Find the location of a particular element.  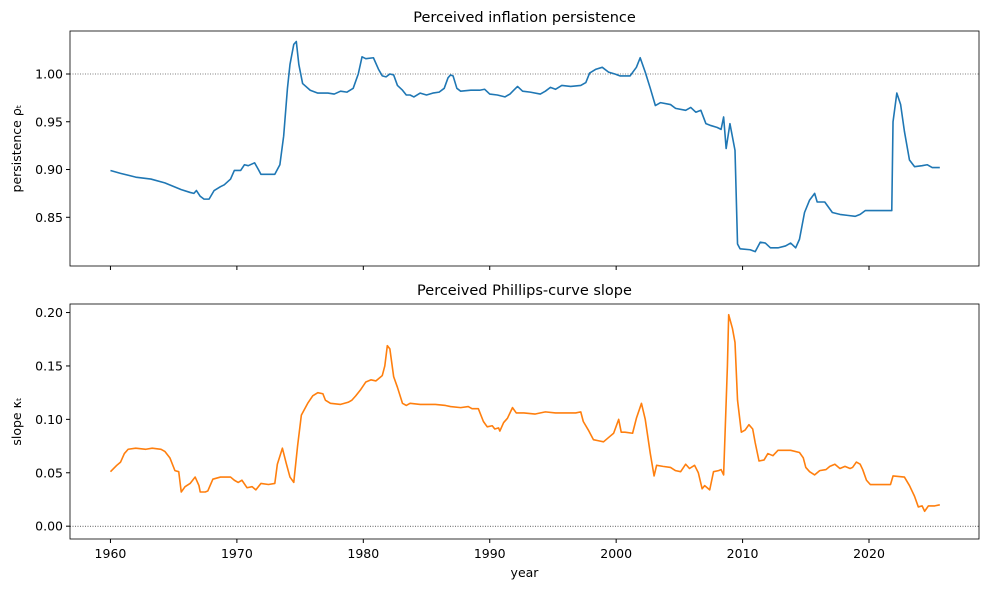

y-tick-label: 1.00 is located at coordinates (49, 73).